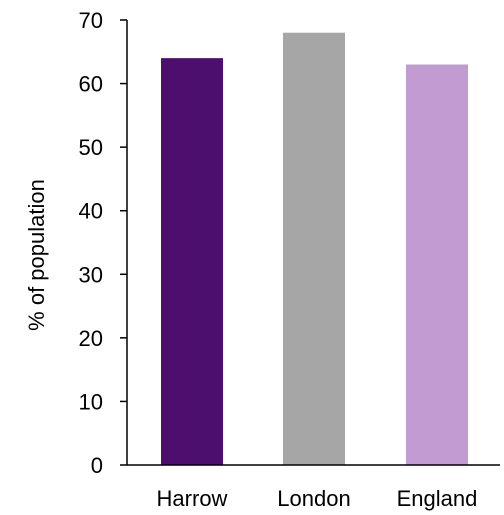  What do you see at coordinates (91, 211) in the screenshot?
I see `y-tick-label: 40` at bounding box center [91, 211].